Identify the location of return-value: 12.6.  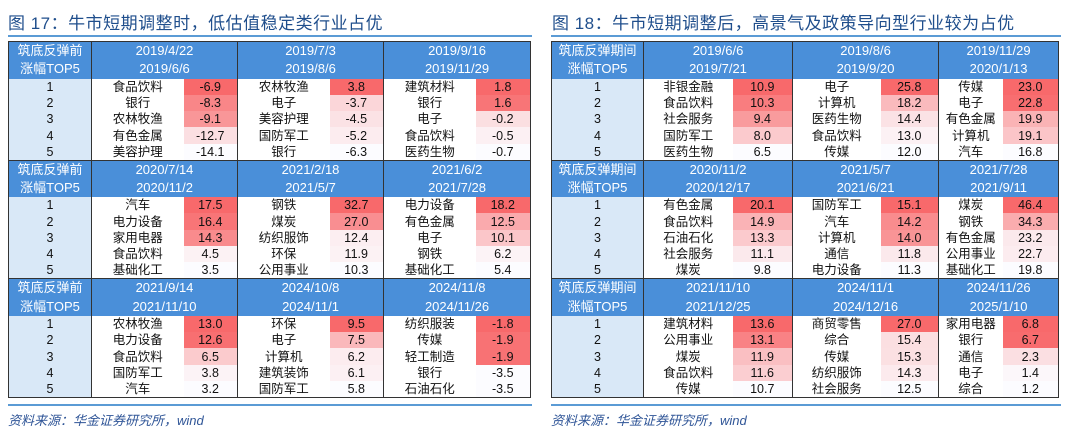
(210, 340).